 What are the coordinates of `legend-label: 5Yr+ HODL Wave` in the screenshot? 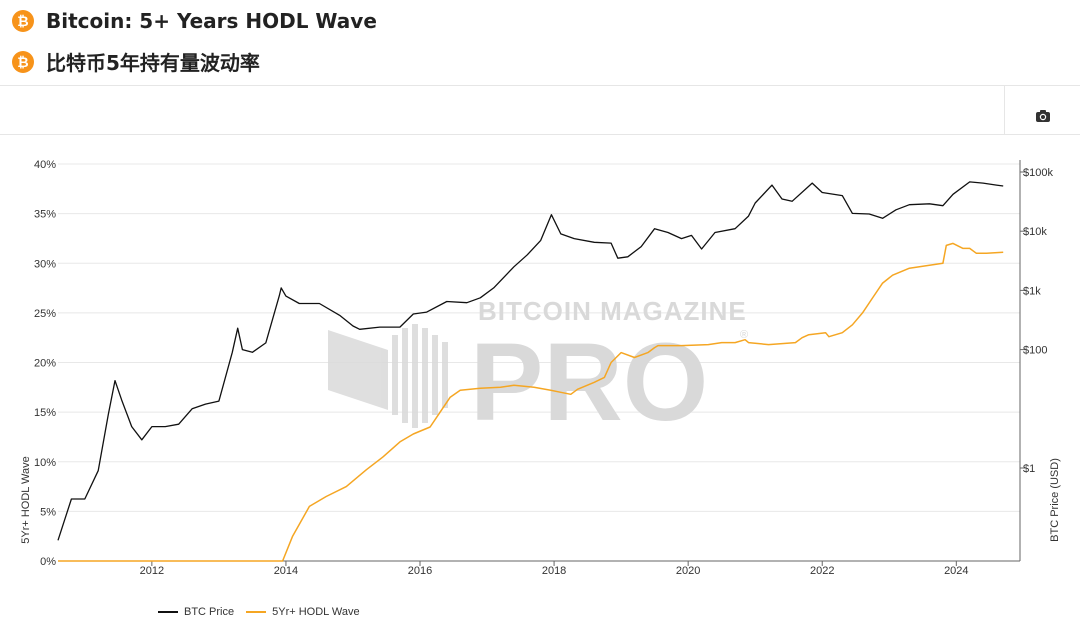 It's located at (316, 612).